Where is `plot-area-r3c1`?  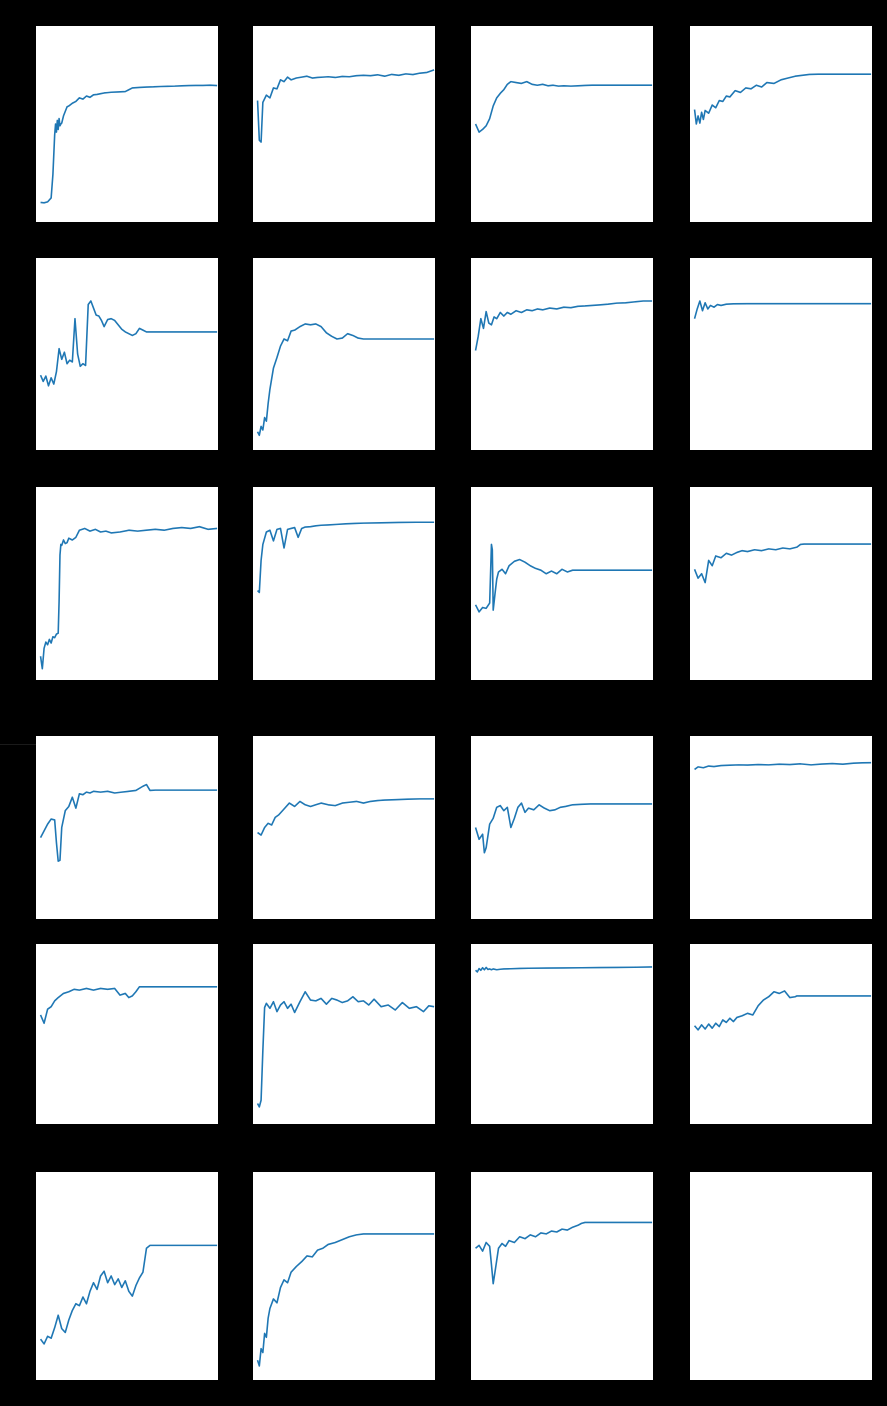 plot-area-r3c1 is located at coordinates (128, 597).